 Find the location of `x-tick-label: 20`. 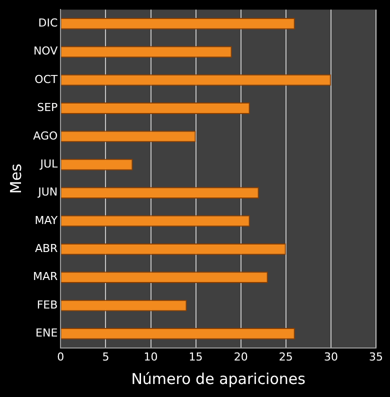

x-tick-label: 20 is located at coordinates (241, 357).